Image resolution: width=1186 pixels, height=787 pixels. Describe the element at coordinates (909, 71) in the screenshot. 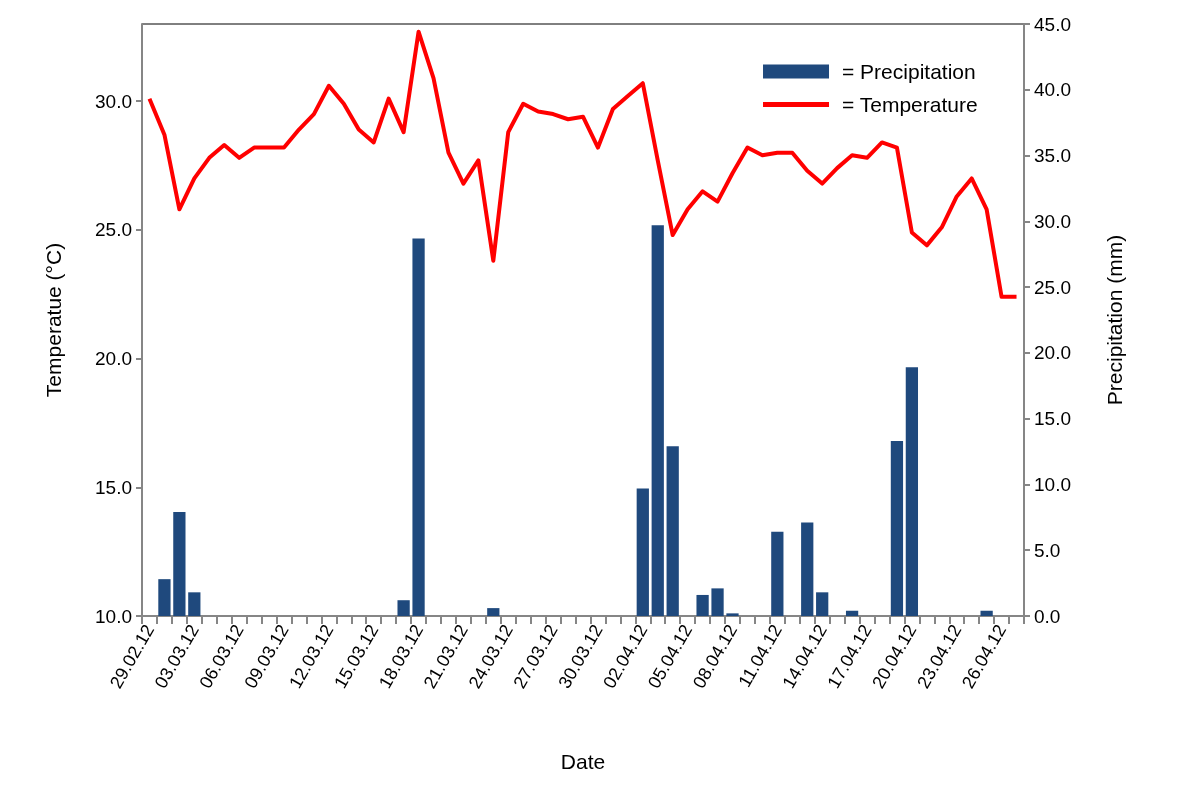

I see `legend-label: = Precipitation` at that location.